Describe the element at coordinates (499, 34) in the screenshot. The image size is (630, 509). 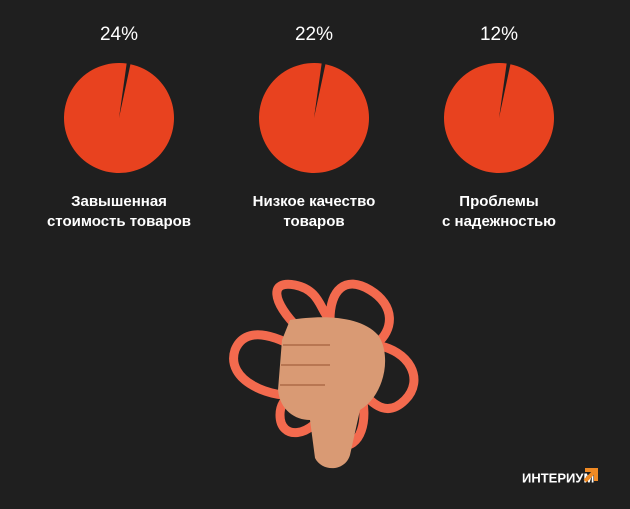
I see `value-label: 12%` at that location.